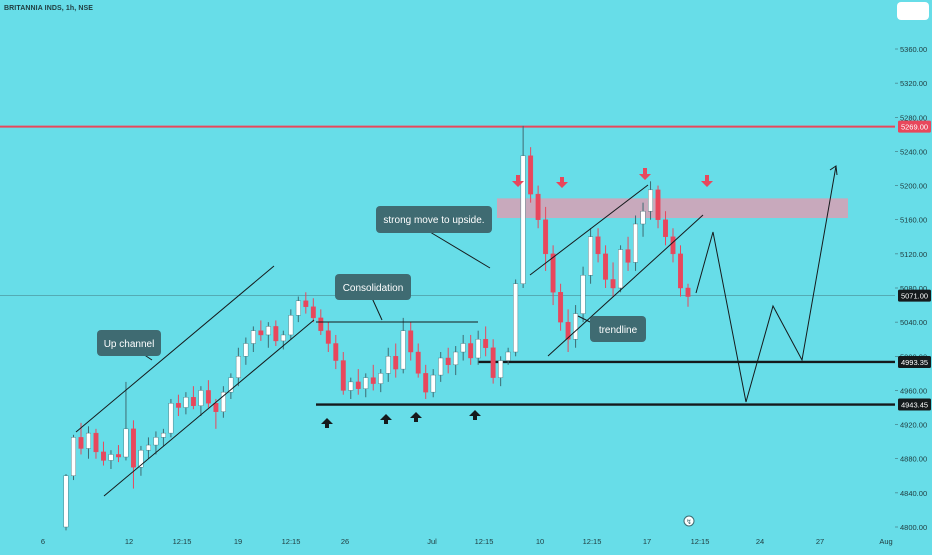 The height and width of the screenshot is (555, 932). I want to click on up-channel-lower-line, so click(209, 408).